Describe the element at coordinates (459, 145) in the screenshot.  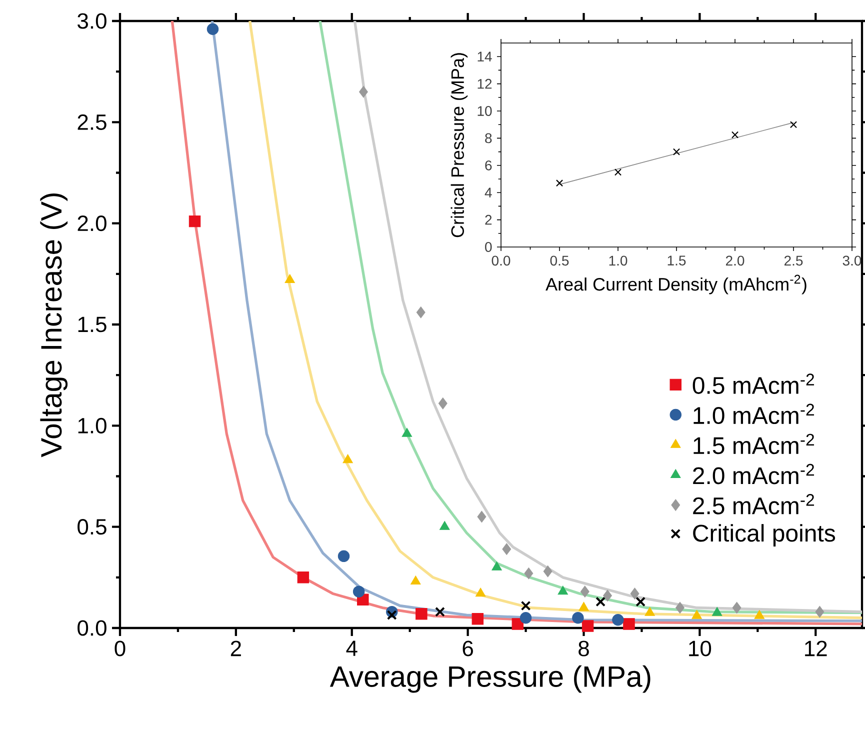
I see `y-axis-title: Critical Pressure (MPa)` at that location.